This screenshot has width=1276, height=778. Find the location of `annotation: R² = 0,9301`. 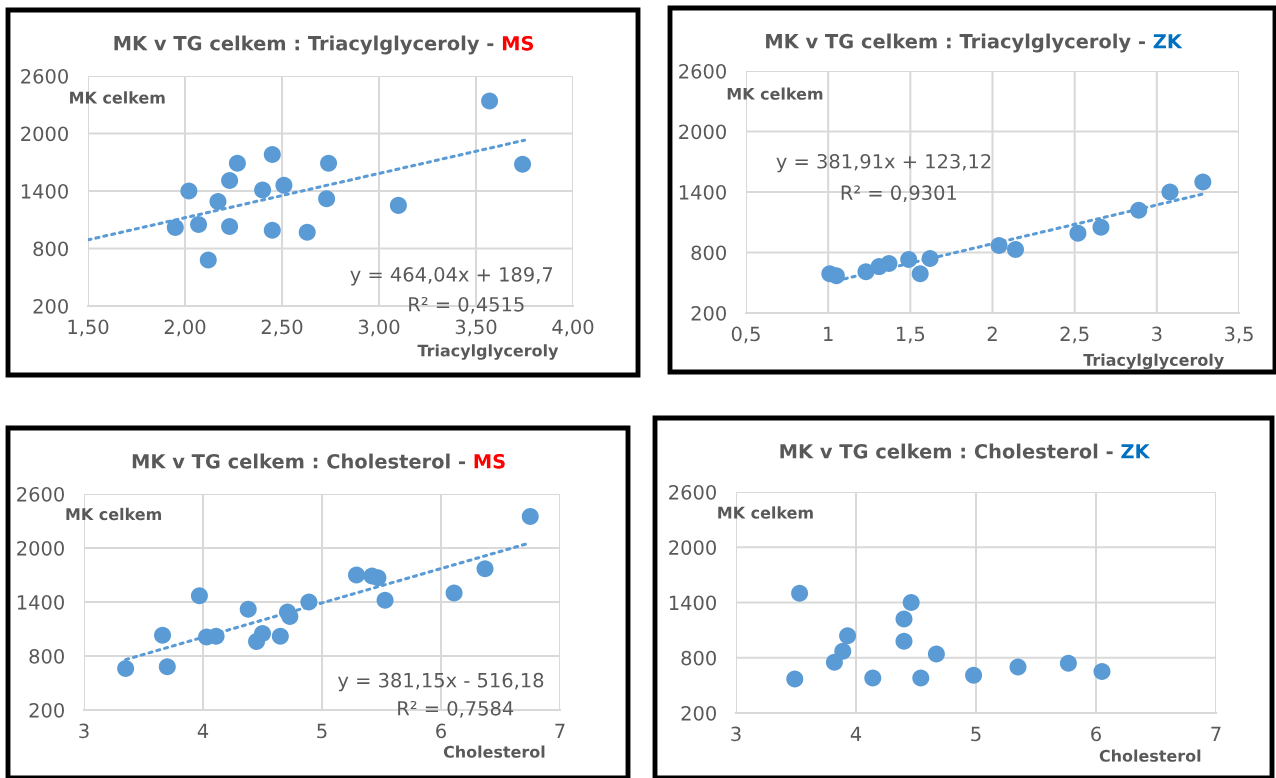

annotation: R² = 0,9301 is located at coordinates (899, 194).